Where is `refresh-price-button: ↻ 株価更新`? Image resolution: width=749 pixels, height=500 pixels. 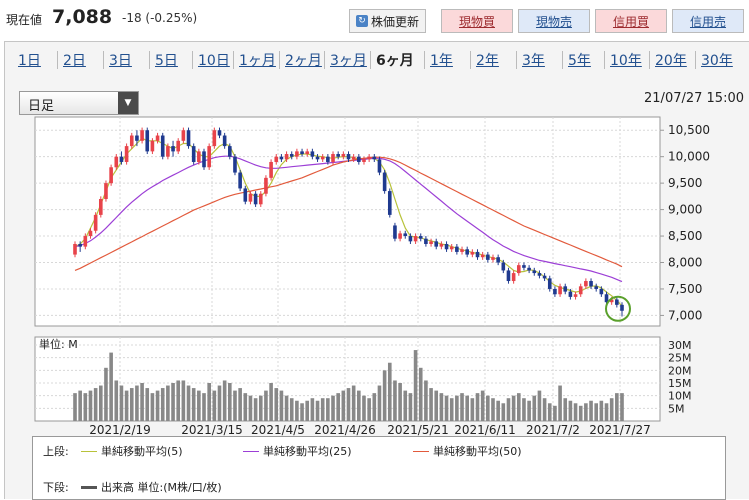
refresh-price-button: ↻ 株価更新 is located at coordinates (388, 21).